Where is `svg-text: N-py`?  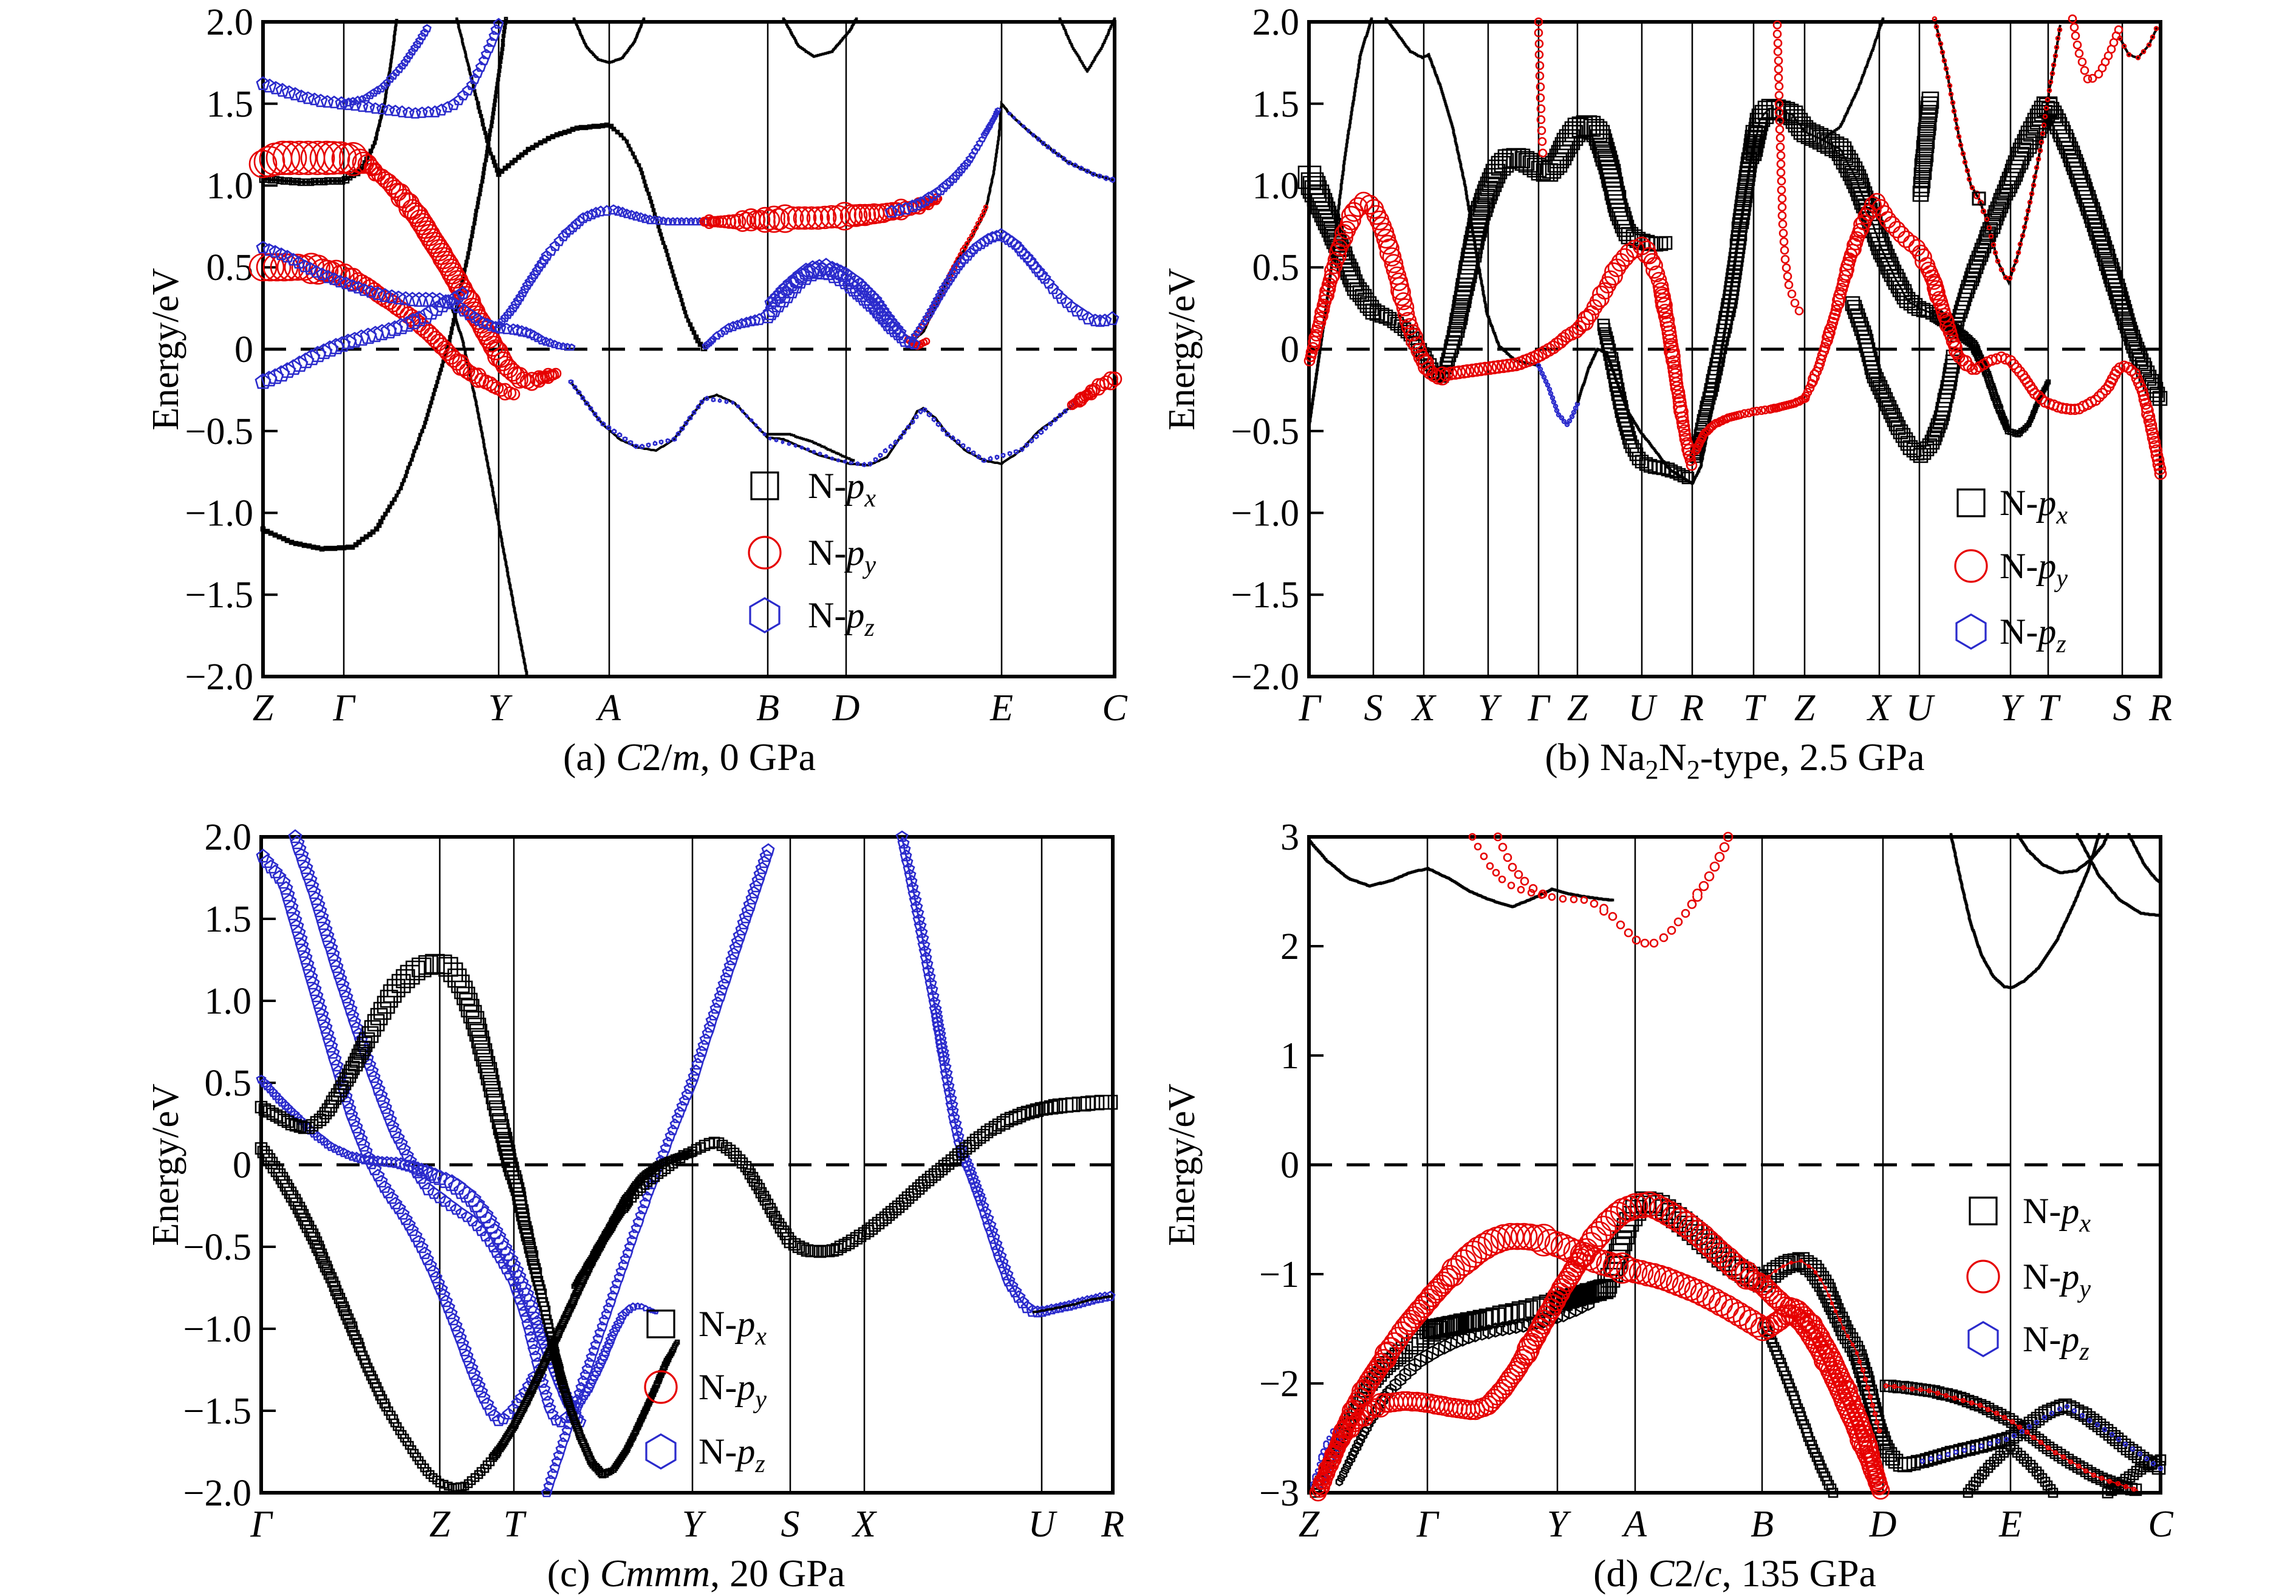
svg-text: N-py is located at coordinates (2034, 569).